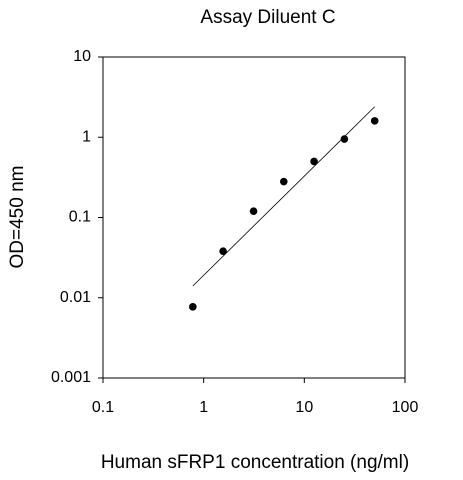  I want to click on y-tick-label: 1, so click(86, 136).